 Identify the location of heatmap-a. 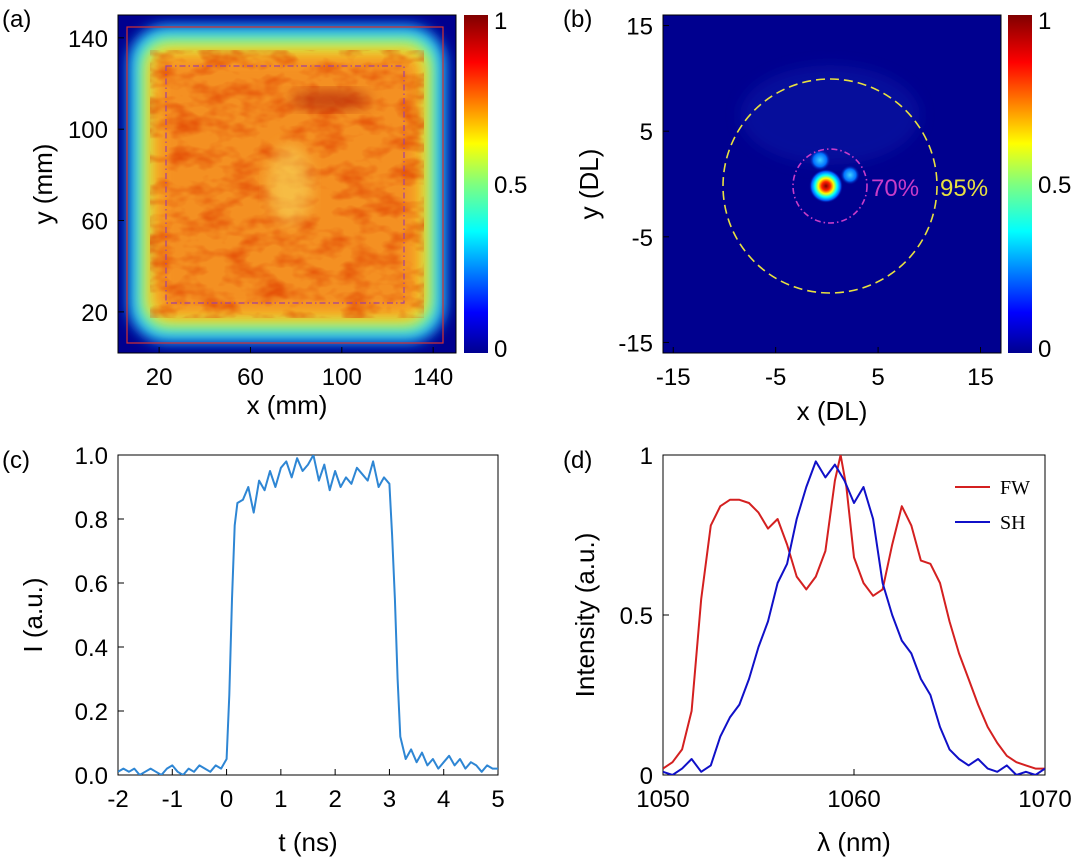
(287, 184).